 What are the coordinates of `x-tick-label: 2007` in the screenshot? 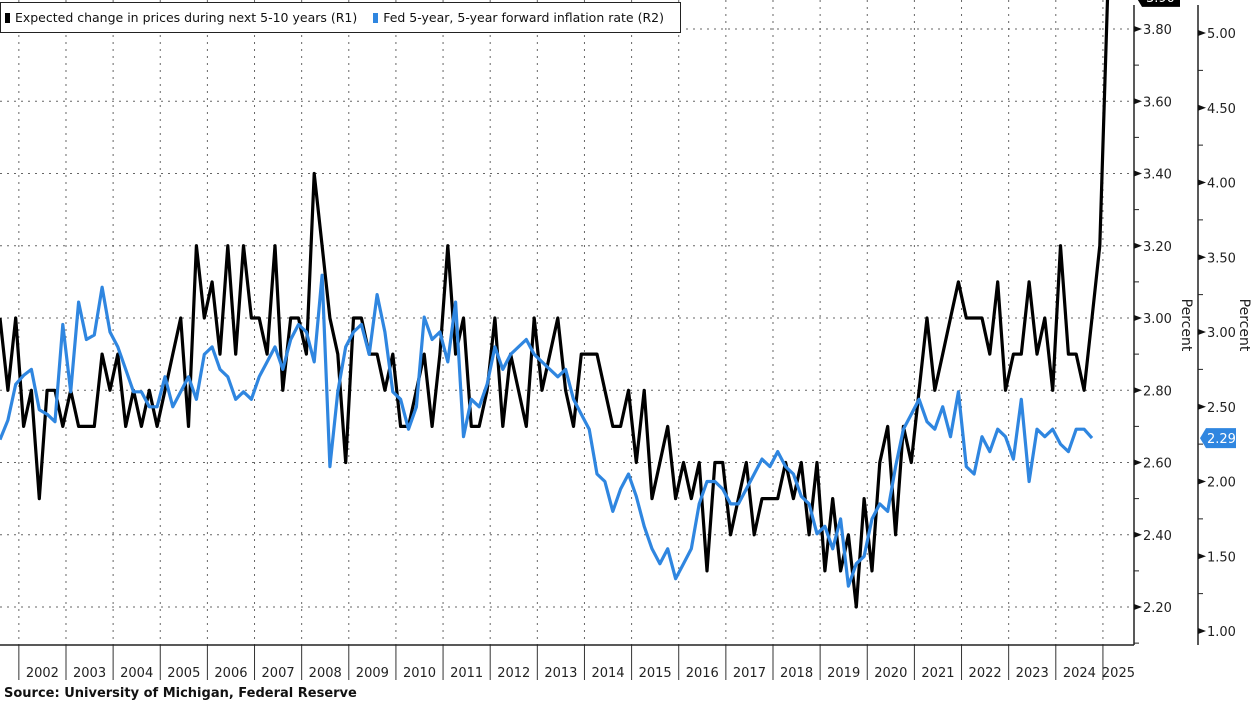 It's located at (278, 673).